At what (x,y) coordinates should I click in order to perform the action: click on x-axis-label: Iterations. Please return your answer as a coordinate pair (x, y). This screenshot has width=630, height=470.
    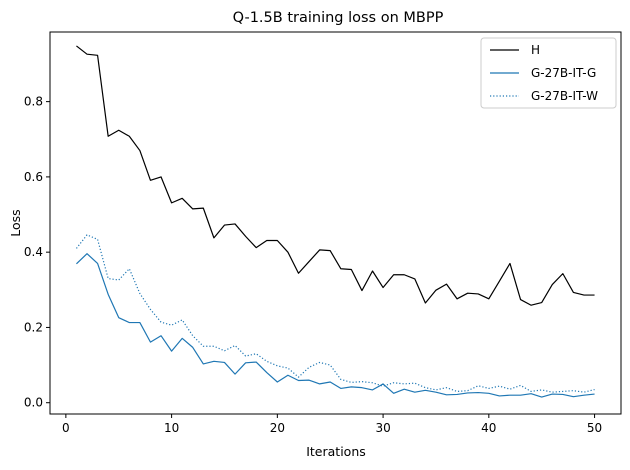
    Looking at the image, I should click on (336, 451).